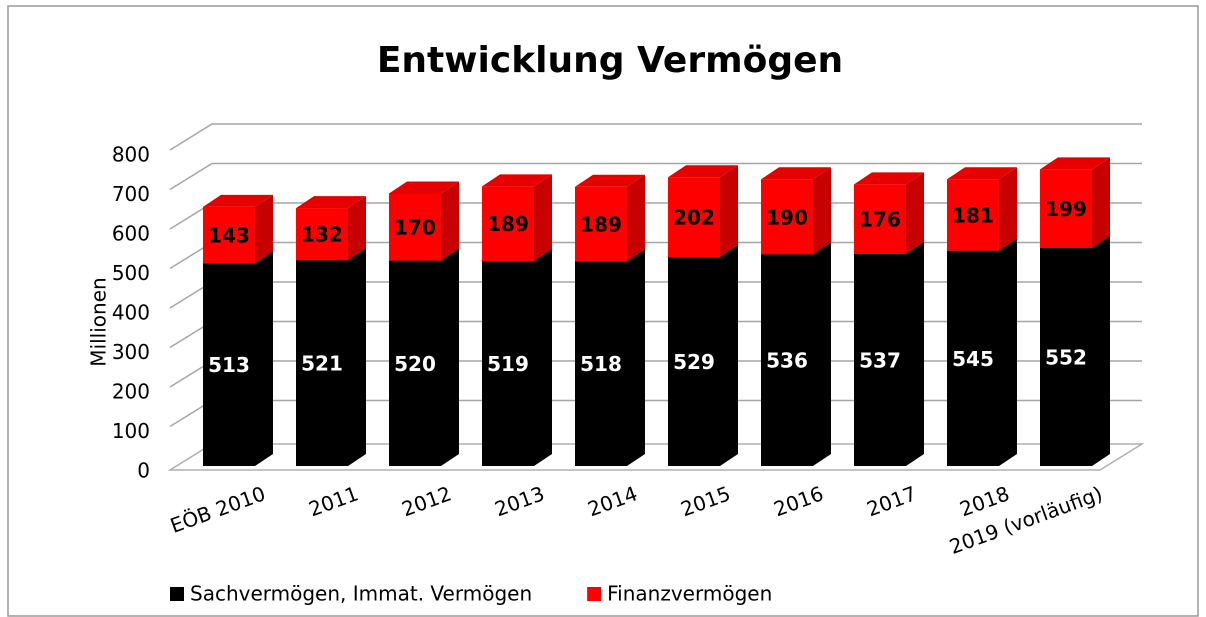 This screenshot has width=1206, height=617. I want to click on data-label: 519, so click(508, 364).